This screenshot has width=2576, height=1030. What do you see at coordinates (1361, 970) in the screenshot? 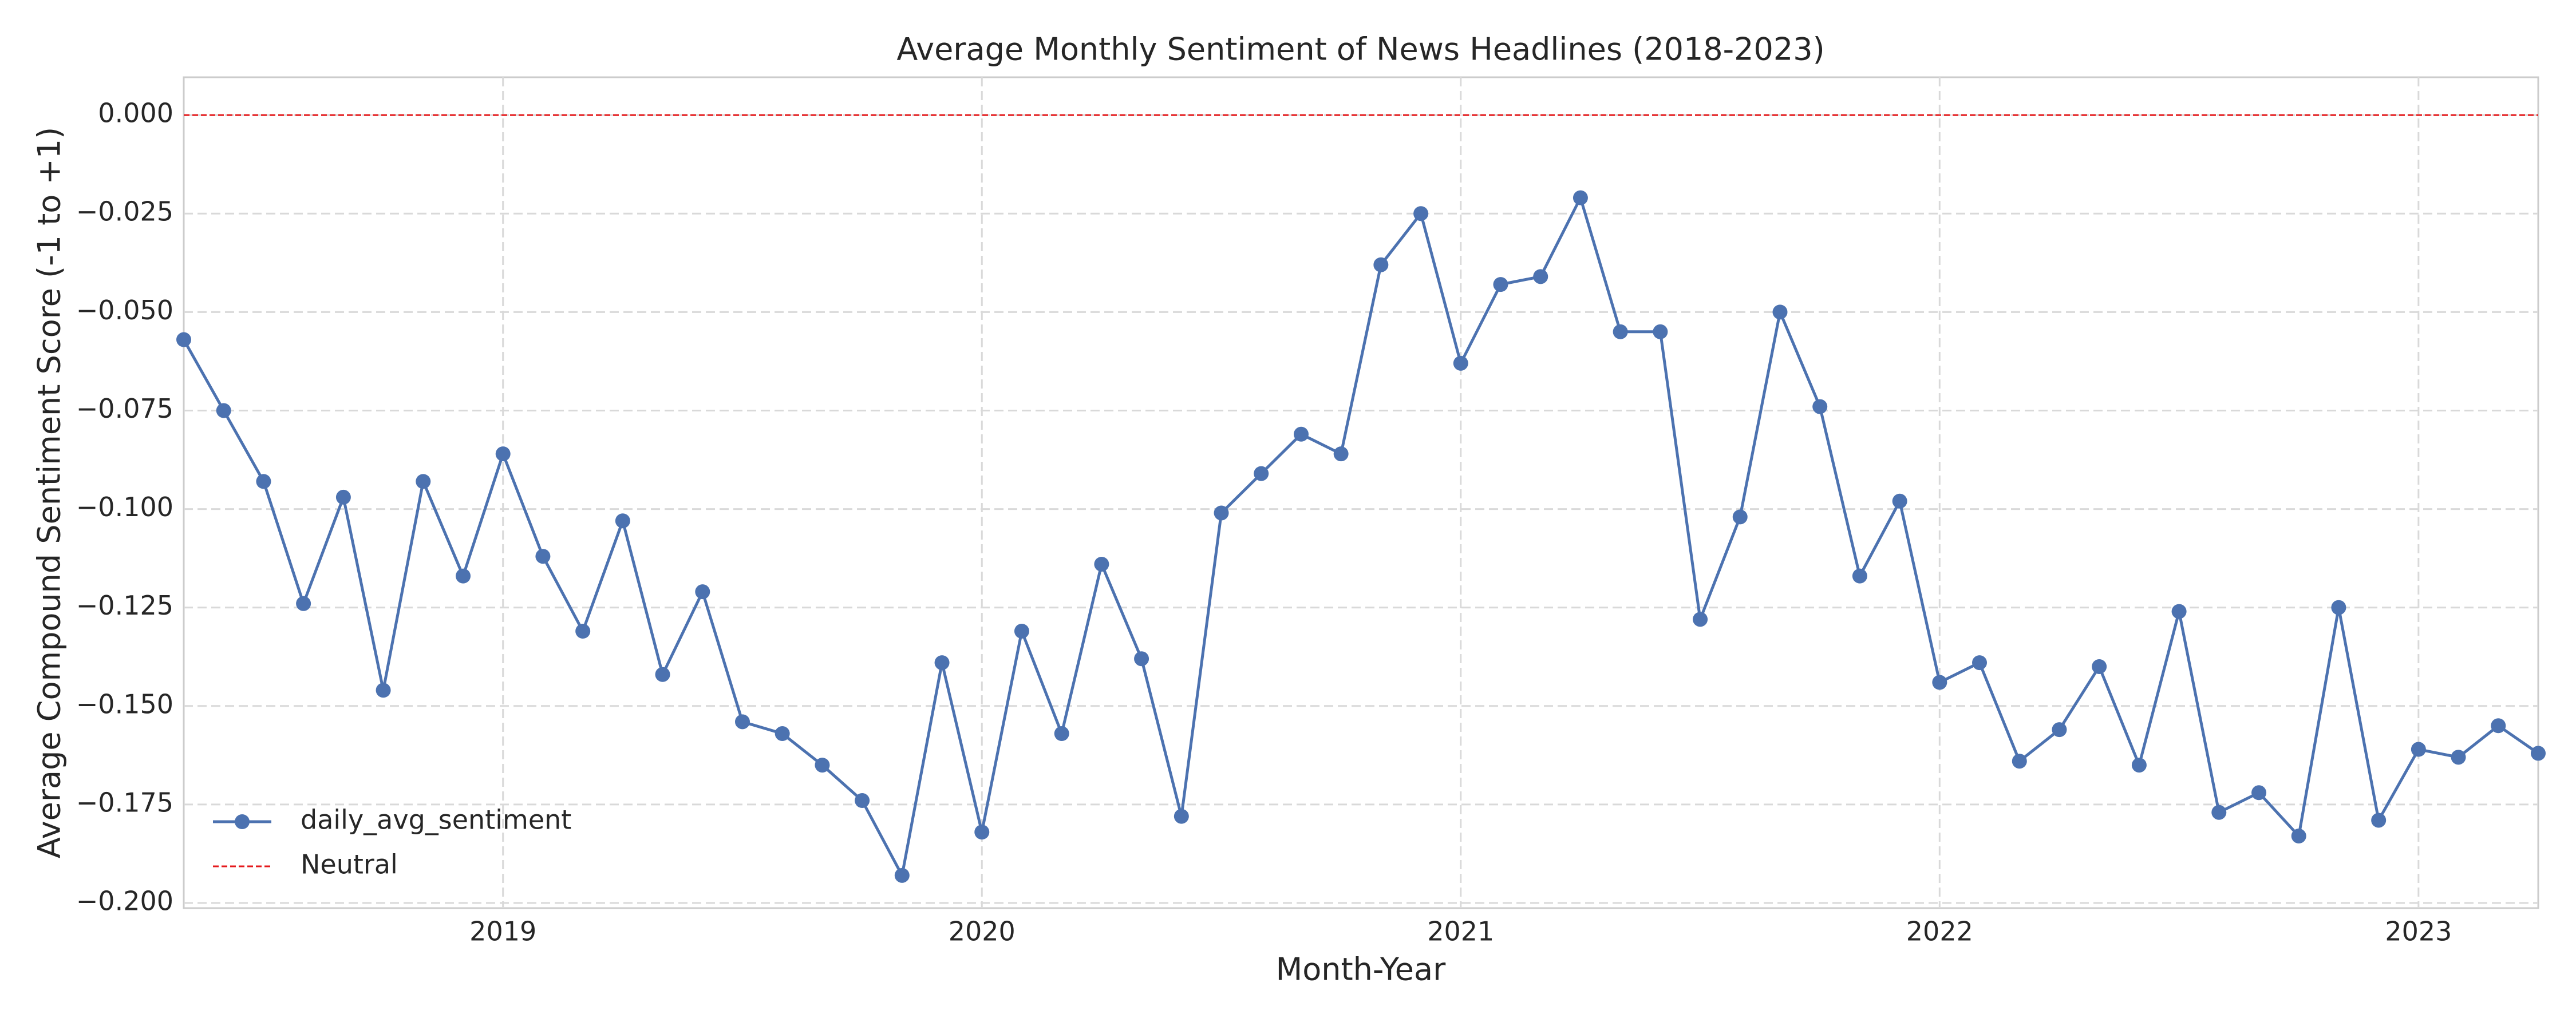
I see `x-axis-label: Month-Year` at bounding box center [1361, 970].